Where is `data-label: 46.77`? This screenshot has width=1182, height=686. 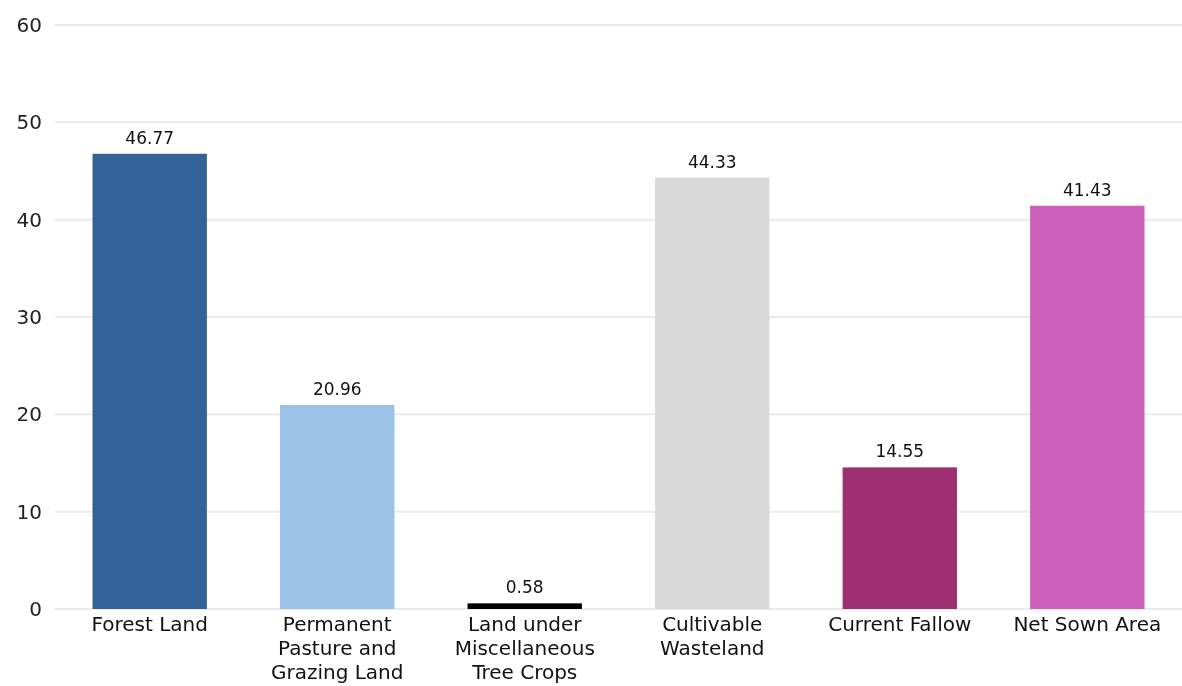
data-label: 46.77 is located at coordinates (150, 137).